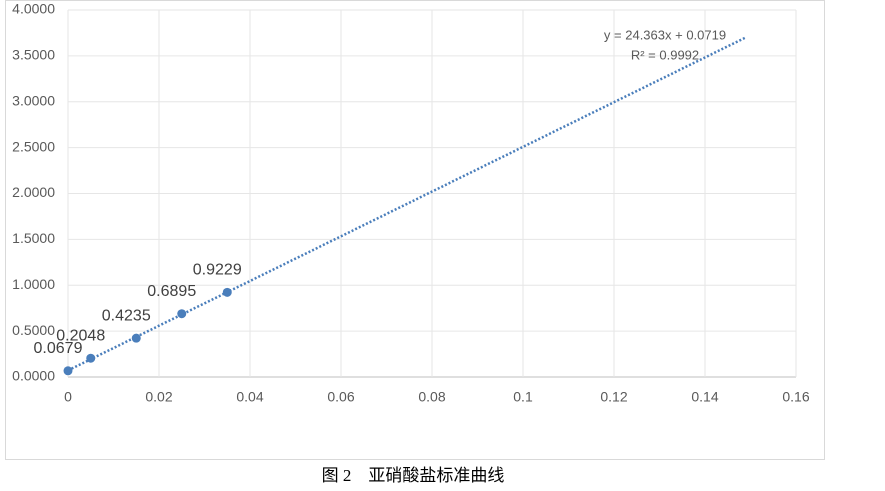  What do you see at coordinates (33, 192) in the screenshot?
I see `y-tick-label: 2.0000` at bounding box center [33, 192].